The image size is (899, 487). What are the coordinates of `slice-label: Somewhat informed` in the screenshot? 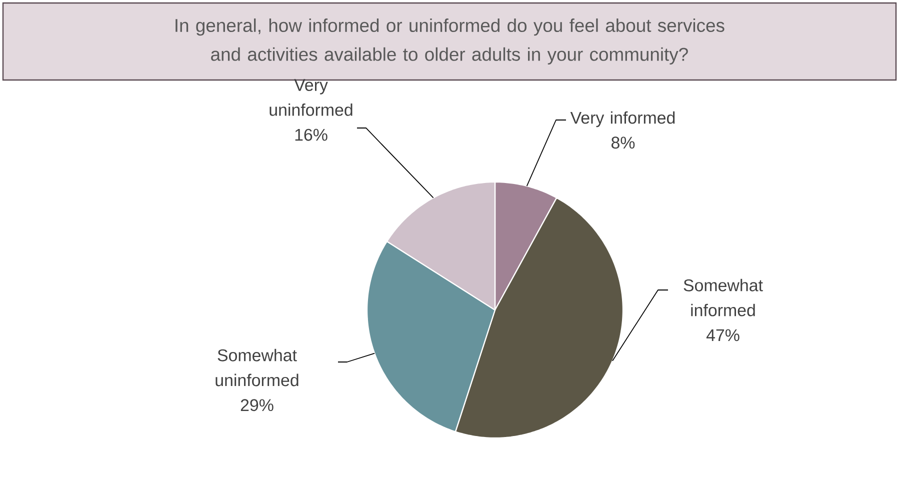 It's located at (723, 297).